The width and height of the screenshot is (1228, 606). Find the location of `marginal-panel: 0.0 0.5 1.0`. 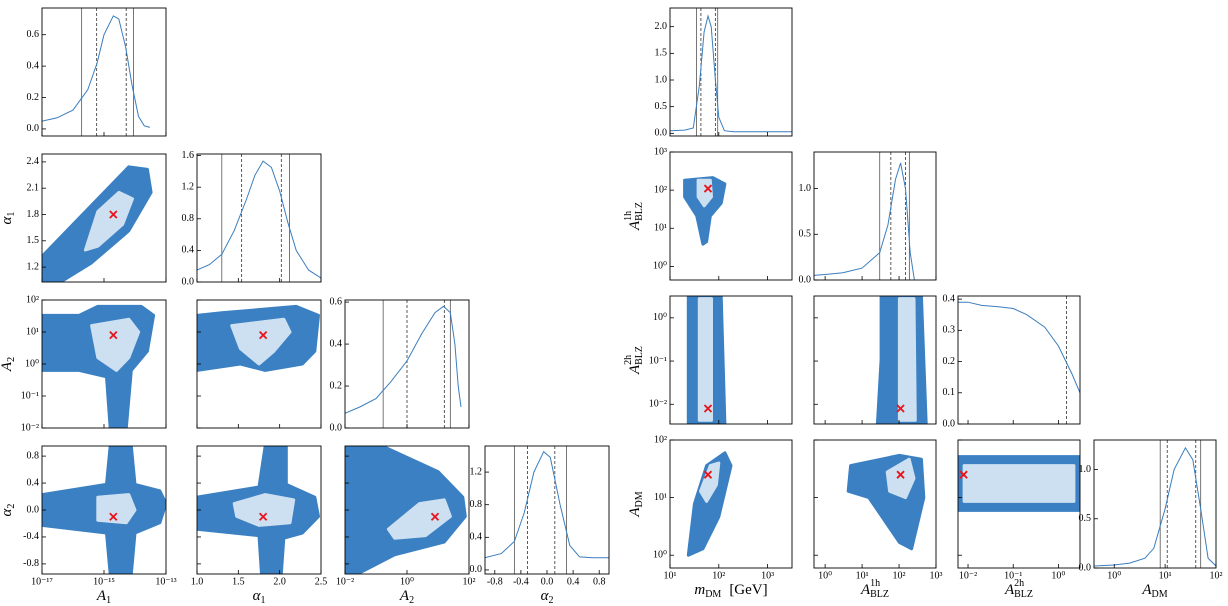

marginal-panel: 0.0 0.5 1.0 is located at coordinates (868, 218).